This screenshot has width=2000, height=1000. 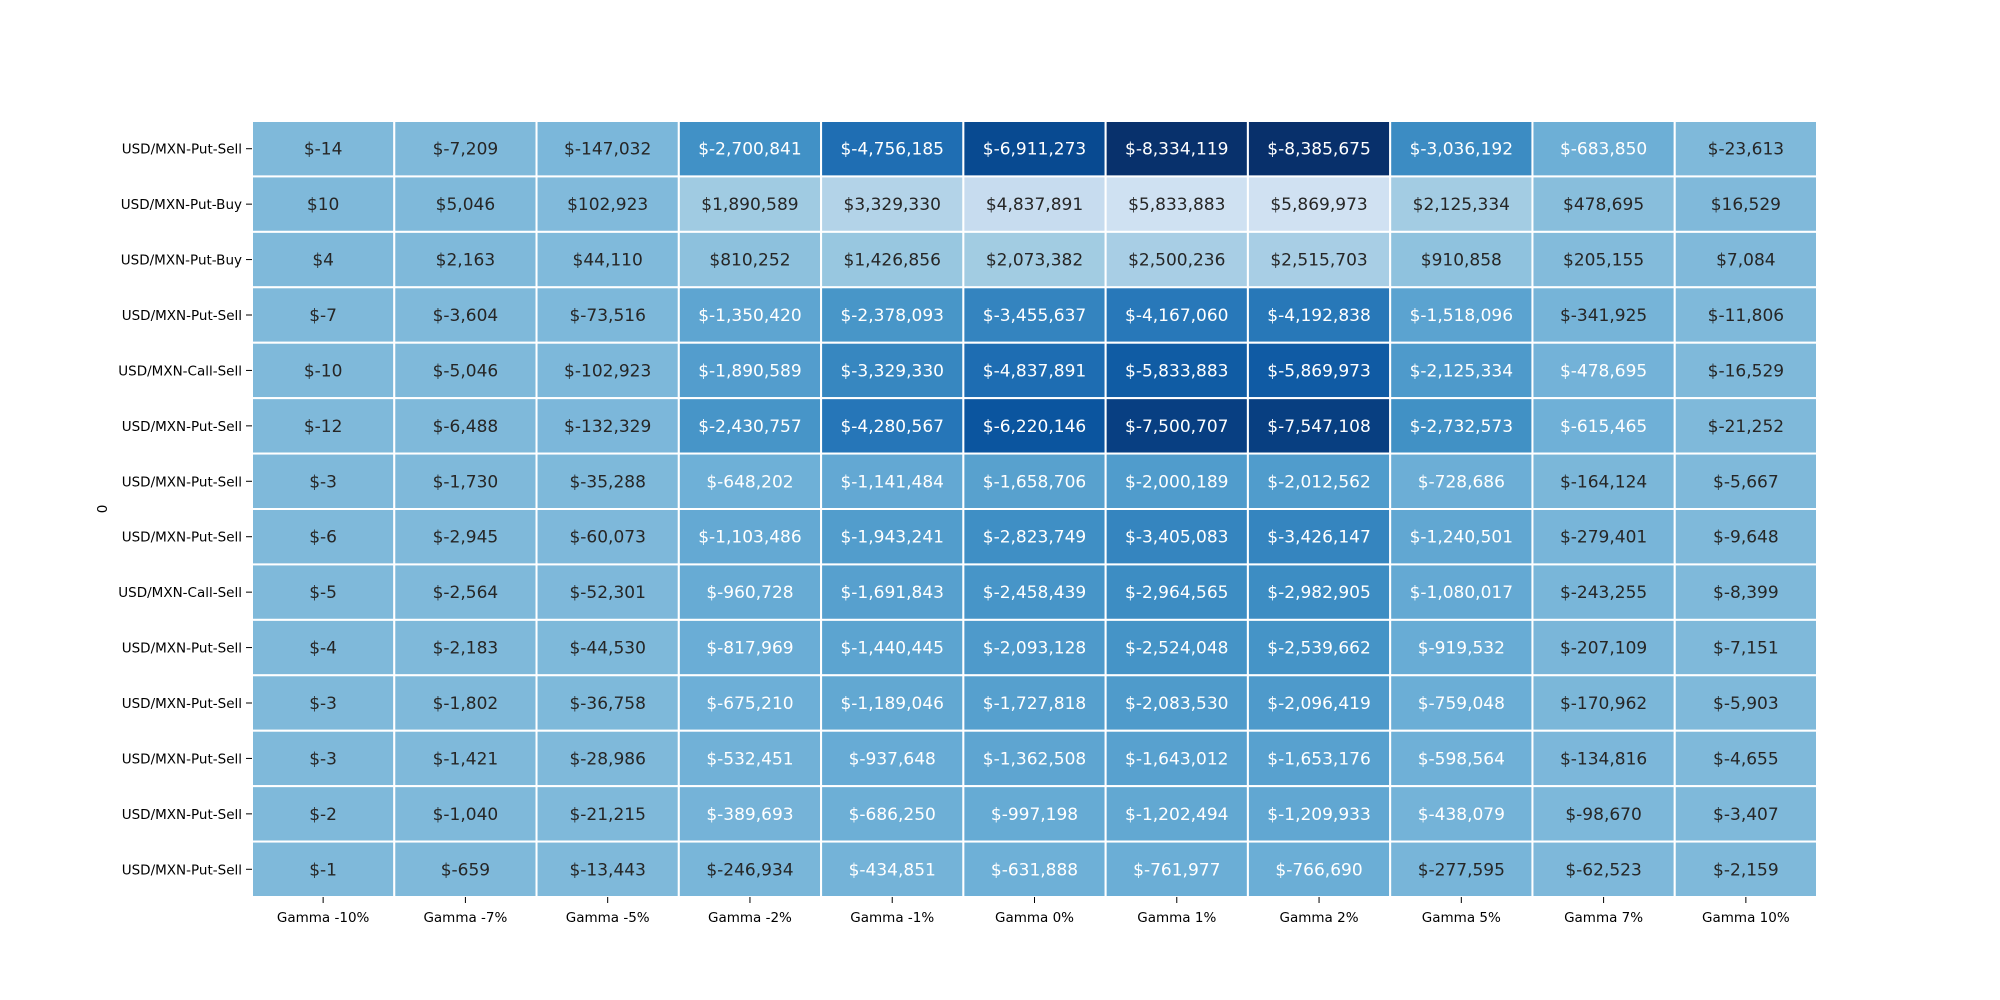 What do you see at coordinates (465, 261) in the screenshot?
I see `cell-value-label: $2,163` at bounding box center [465, 261].